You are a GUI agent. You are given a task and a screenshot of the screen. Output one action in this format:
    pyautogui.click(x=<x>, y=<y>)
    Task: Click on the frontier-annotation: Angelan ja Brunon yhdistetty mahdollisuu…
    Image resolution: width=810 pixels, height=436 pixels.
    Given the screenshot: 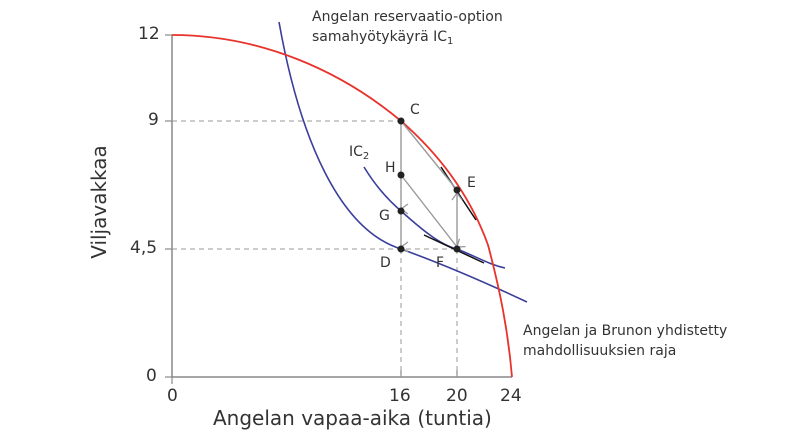 What is the action you would take?
    pyautogui.click(x=625, y=341)
    